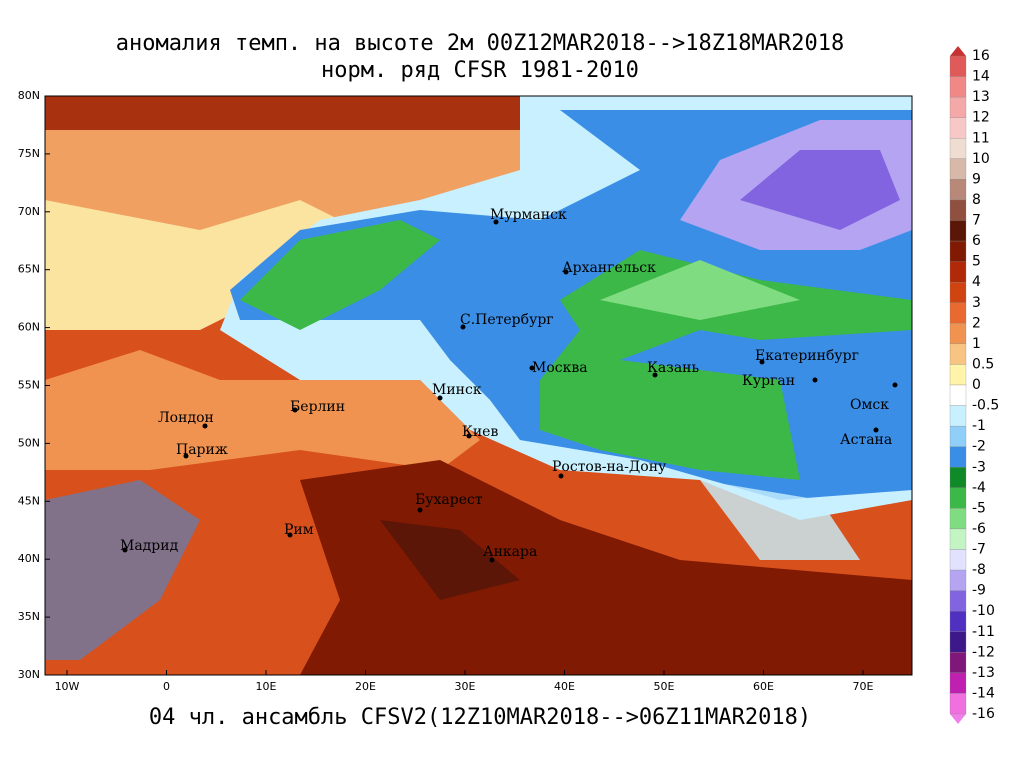 Image resolution: width=1024 pixels, height=772 pixels. What do you see at coordinates (983, 364) in the screenshot?
I see `colorbar-label: 0.5` at bounding box center [983, 364].